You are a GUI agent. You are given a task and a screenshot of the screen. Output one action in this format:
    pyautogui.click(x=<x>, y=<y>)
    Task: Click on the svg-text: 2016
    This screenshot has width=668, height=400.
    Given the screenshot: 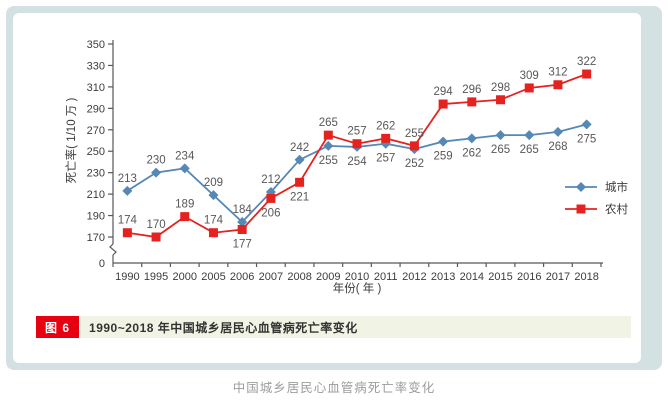 What is the action you would take?
    pyautogui.click(x=529, y=277)
    